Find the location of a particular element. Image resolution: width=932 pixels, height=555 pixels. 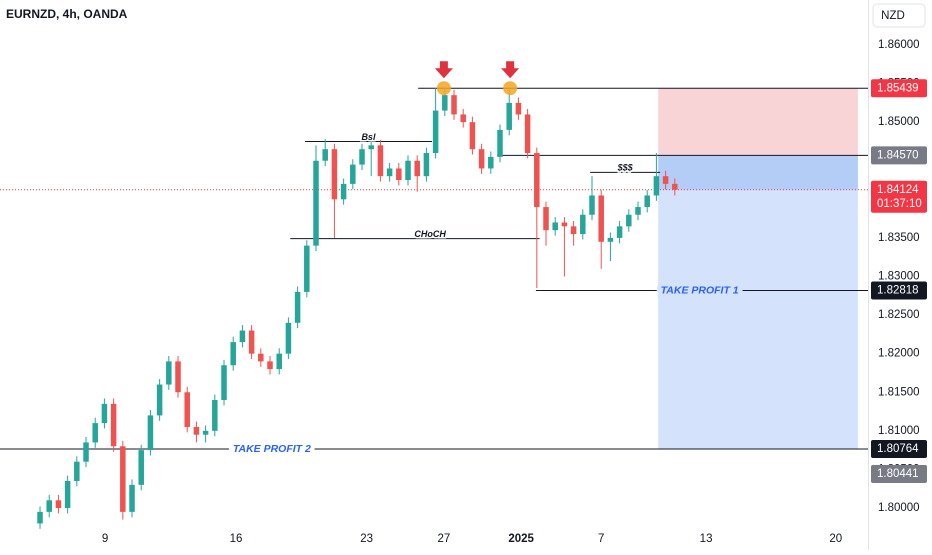

y-tick-label: 1.86000 is located at coordinates (899, 45).